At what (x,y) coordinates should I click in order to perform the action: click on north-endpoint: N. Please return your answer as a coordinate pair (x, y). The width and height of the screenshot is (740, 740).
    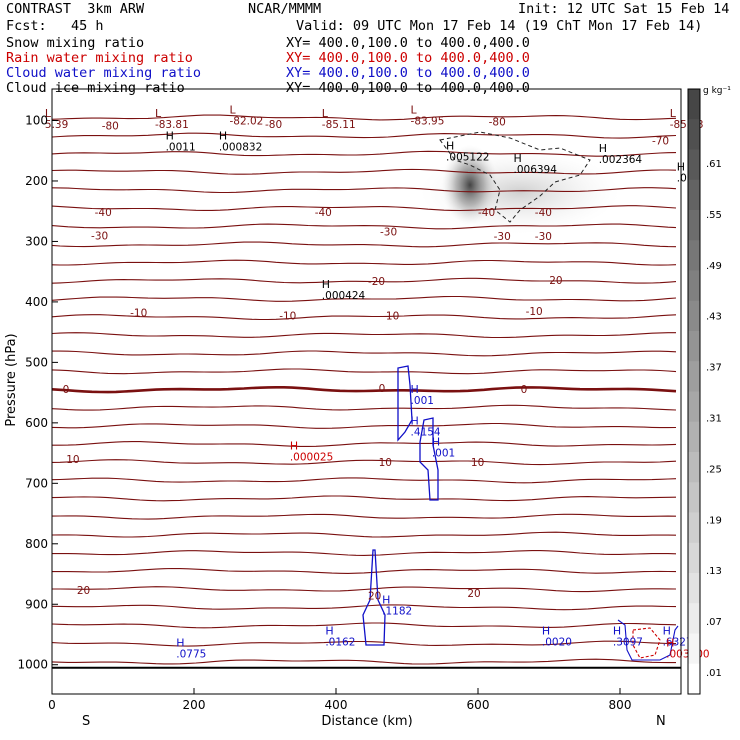
    Looking at the image, I should click on (661, 721).